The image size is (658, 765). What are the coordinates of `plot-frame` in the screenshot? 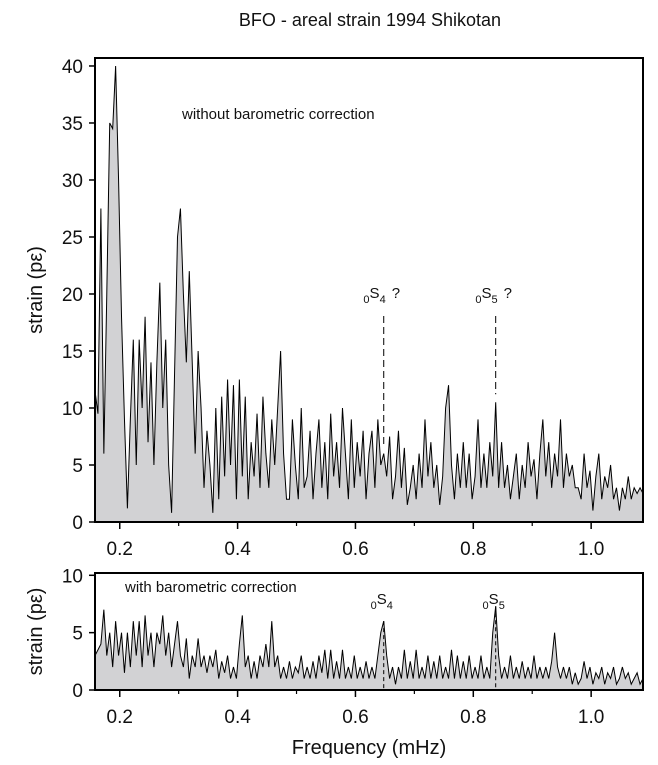 It's located at (369, 631).